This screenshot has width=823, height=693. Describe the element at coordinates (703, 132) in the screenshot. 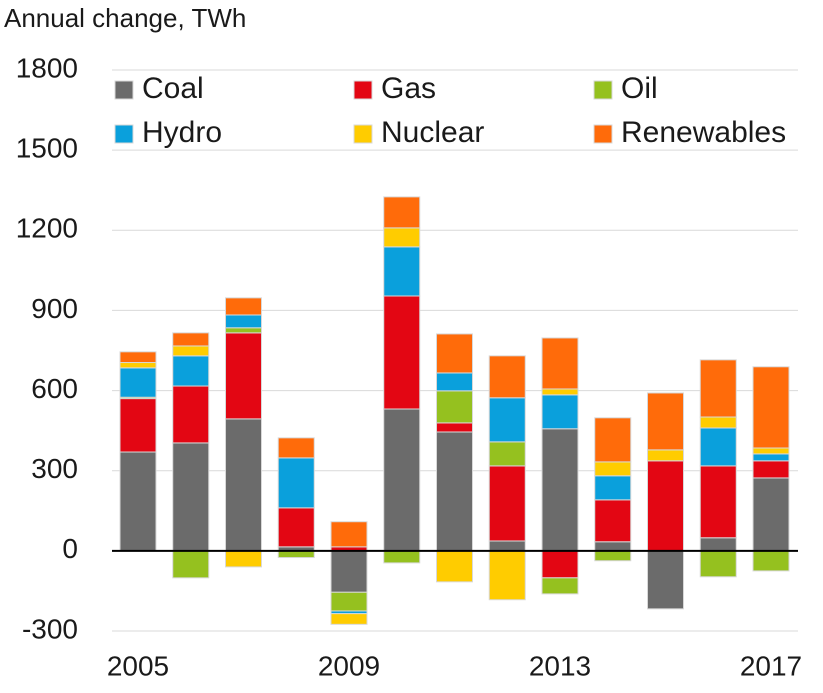

I see `legend-label: Renewables` at that location.